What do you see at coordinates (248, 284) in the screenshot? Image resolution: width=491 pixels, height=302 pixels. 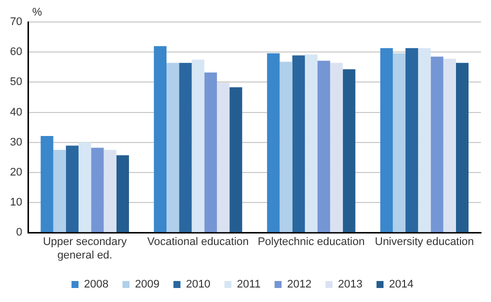 I see `legend-label: 2011` at bounding box center [248, 284].